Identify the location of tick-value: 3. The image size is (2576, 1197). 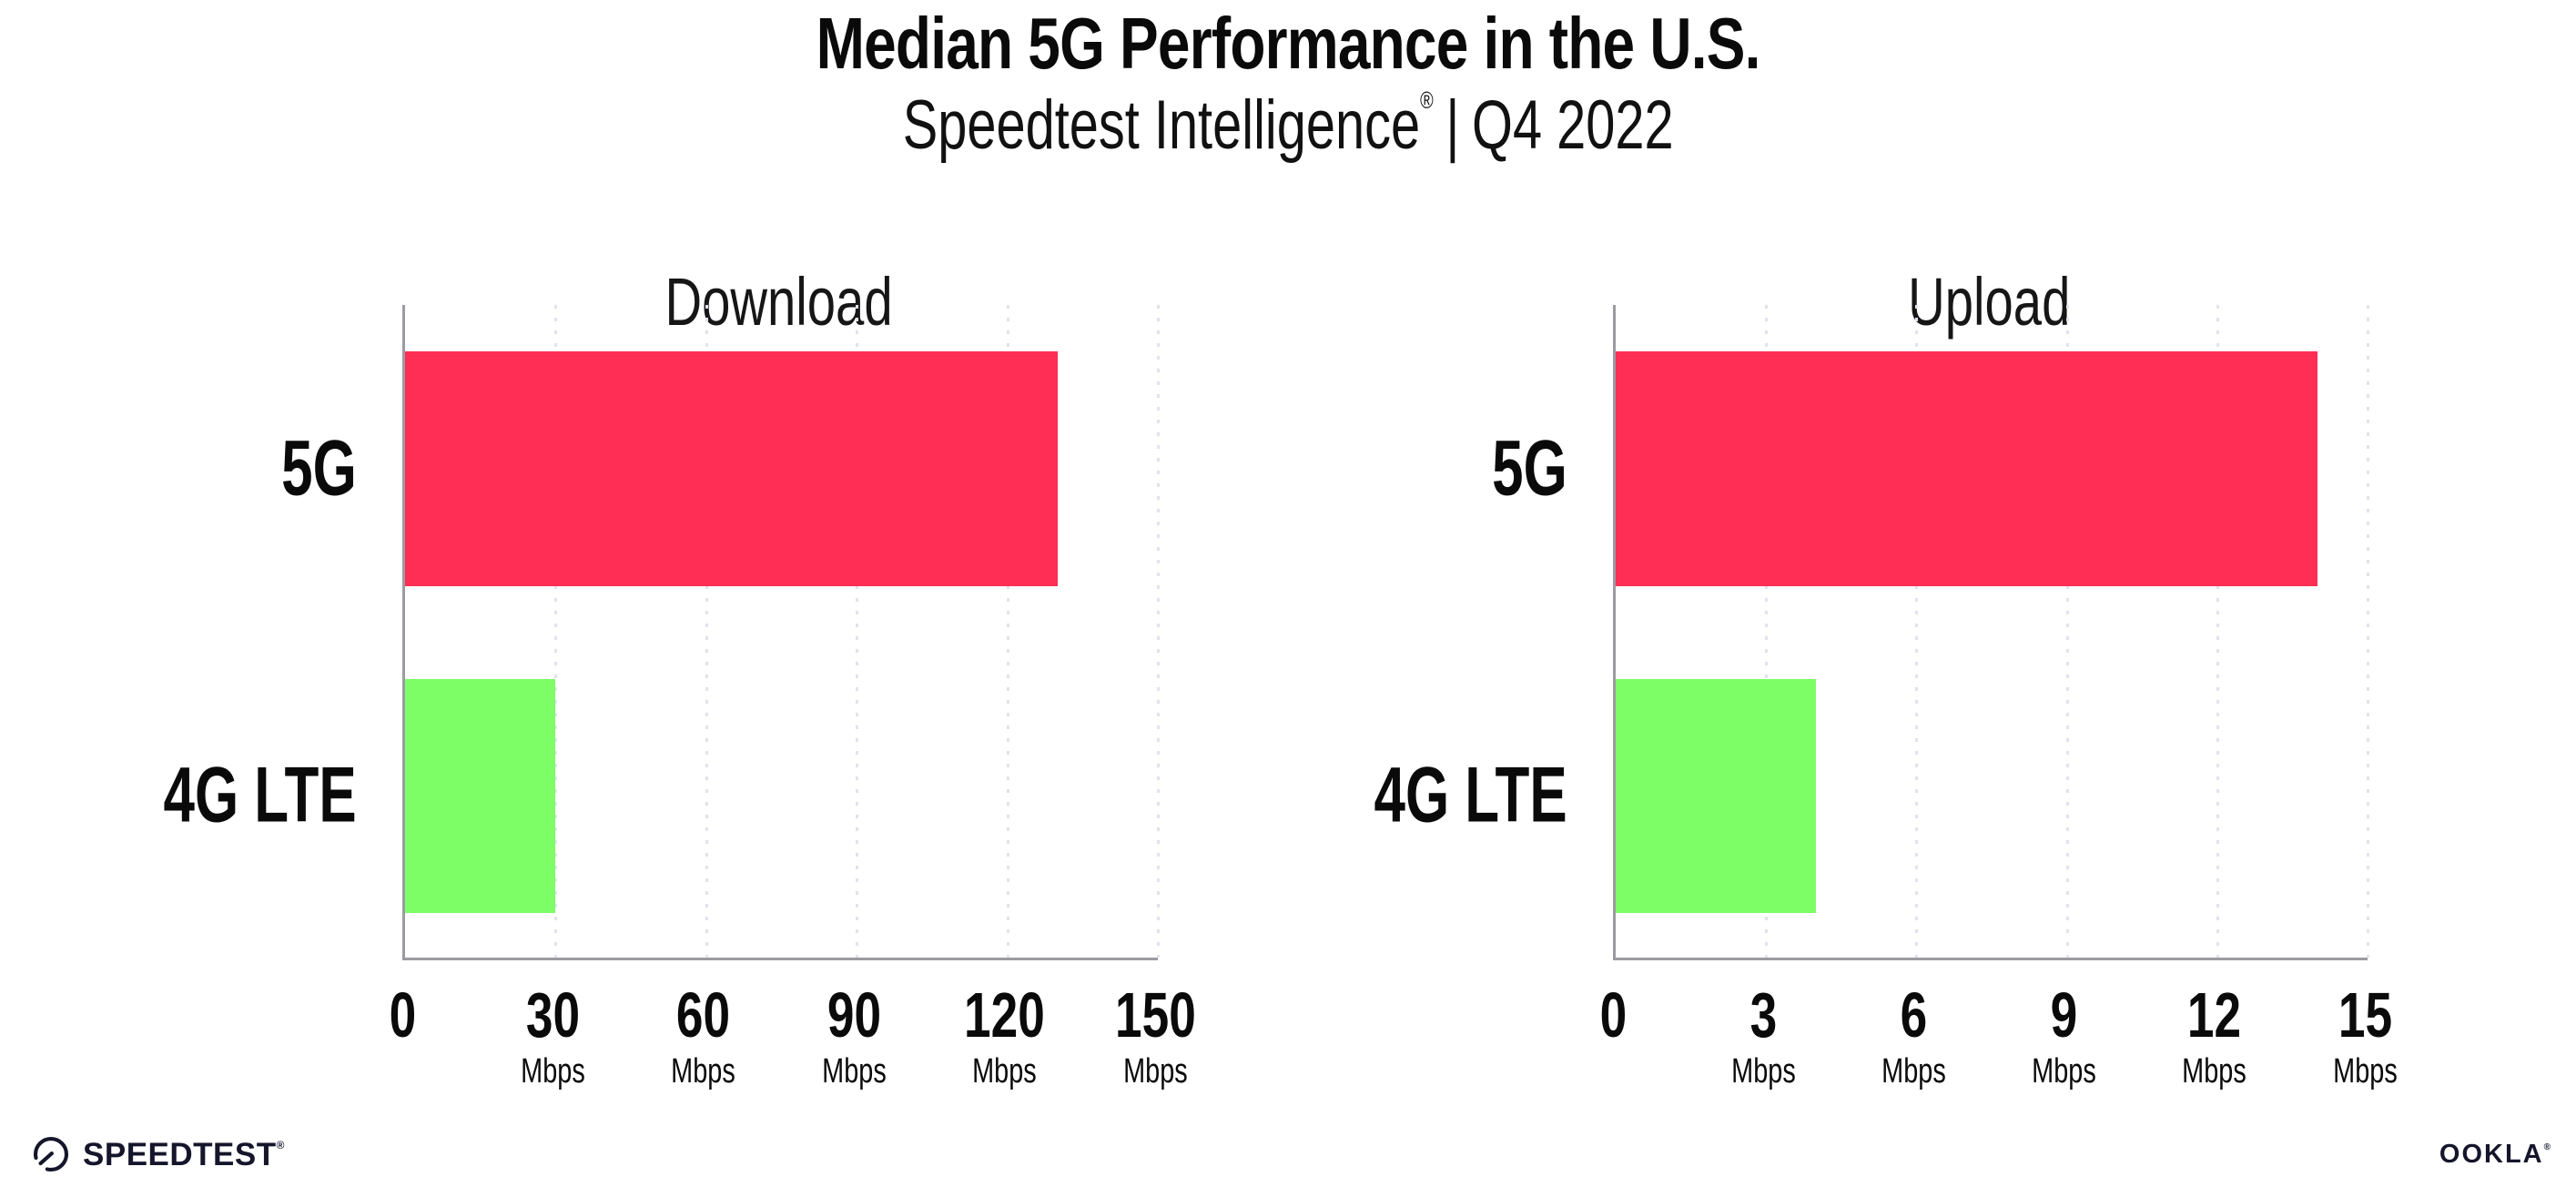
(1763, 1015).